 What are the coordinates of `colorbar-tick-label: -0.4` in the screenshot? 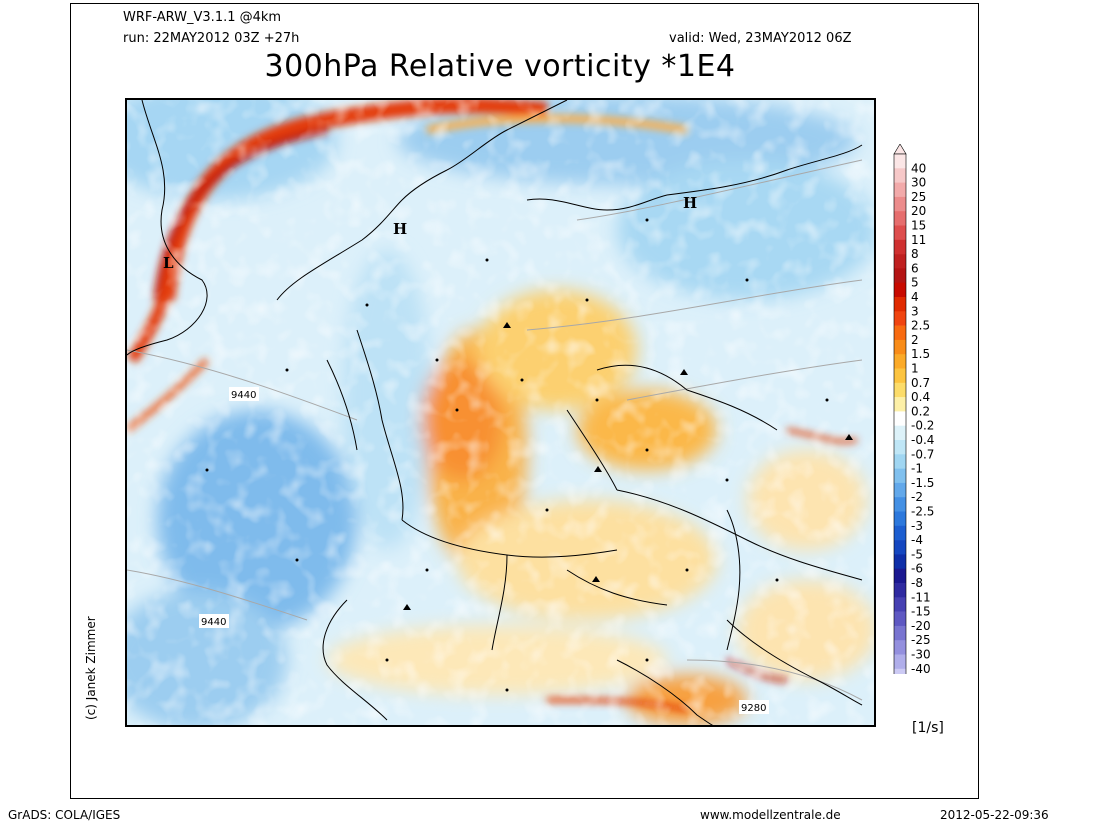 It's located at (922, 440).